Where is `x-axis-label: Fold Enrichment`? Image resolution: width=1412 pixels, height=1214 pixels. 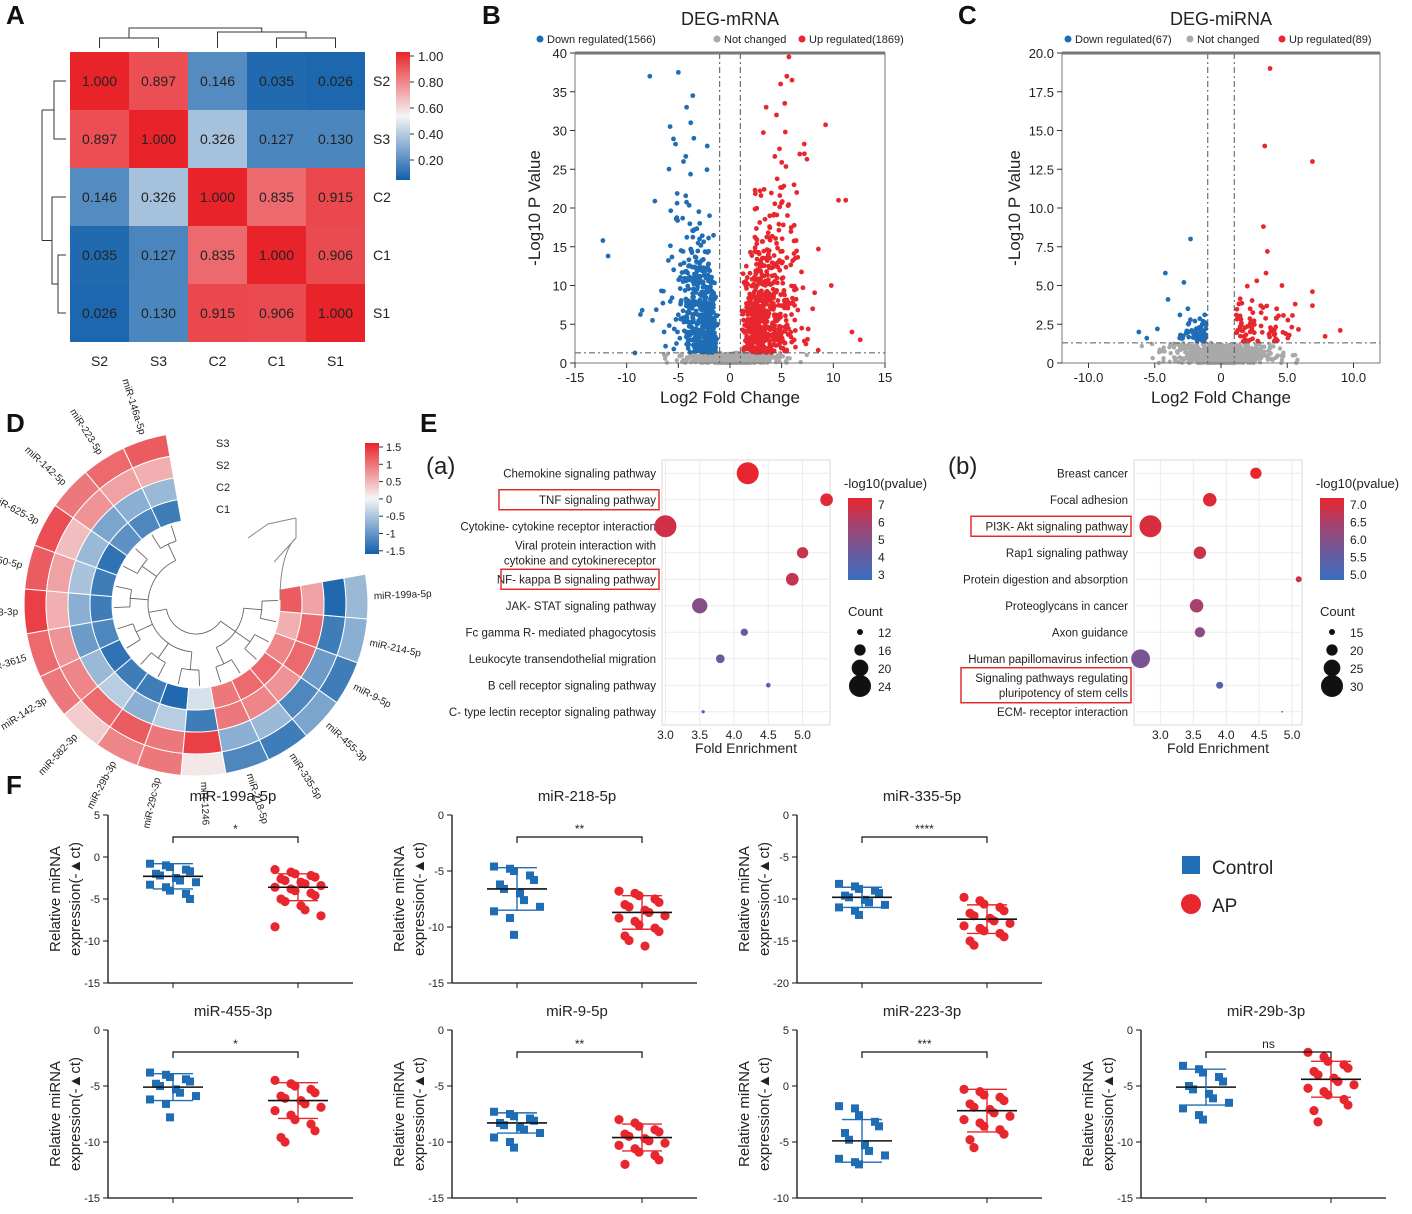 x-axis-label: Fold Enrichment is located at coordinates (746, 748).